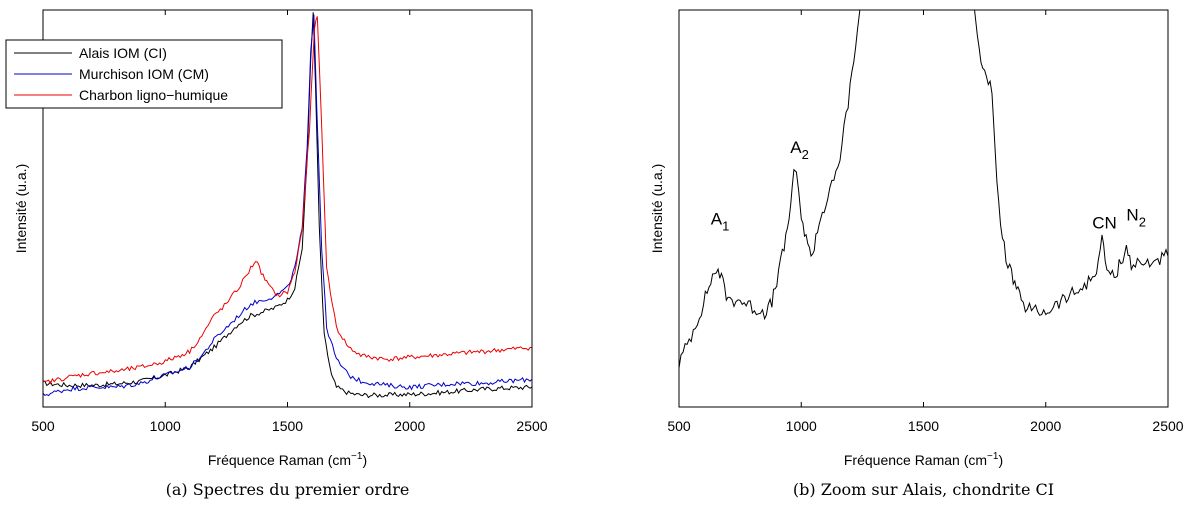 This screenshot has height=519, width=1198. Describe the element at coordinates (288, 489) in the screenshot. I see `figure-caption: (a) Spectres du premier ordre` at that location.